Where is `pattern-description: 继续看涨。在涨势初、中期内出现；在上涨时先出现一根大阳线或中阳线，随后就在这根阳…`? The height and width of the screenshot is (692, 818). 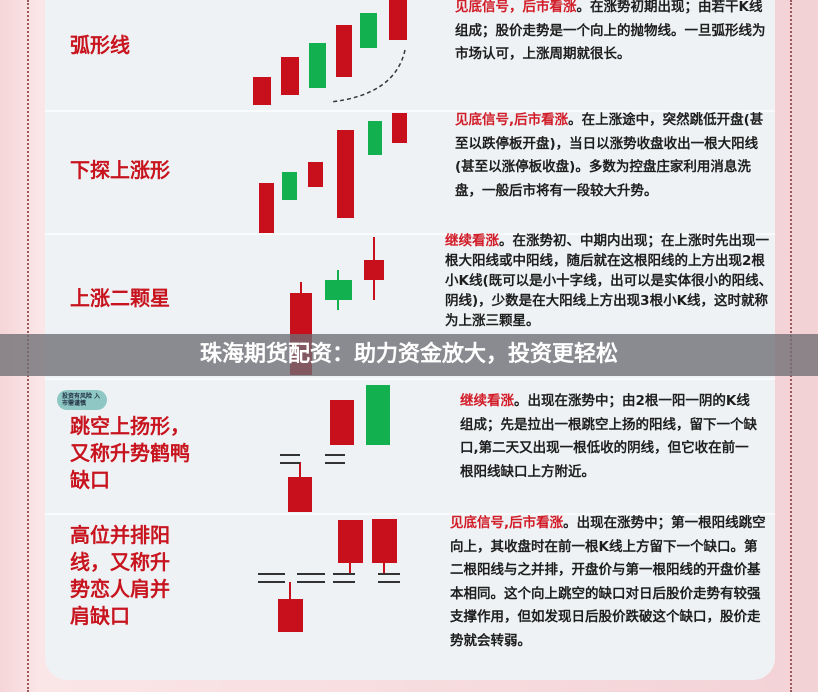 pattern-description: 继续看涨。在涨势初、中期内出现；在上涨时先出现一根大阳线或中阳线，随后就在这根阳… is located at coordinates (610, 281).